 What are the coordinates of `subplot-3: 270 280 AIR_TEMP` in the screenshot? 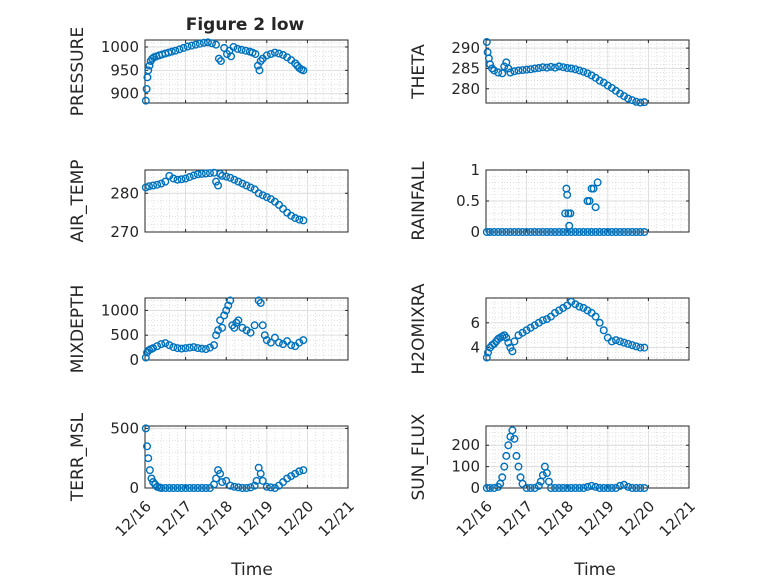 It's located at (208, 201).